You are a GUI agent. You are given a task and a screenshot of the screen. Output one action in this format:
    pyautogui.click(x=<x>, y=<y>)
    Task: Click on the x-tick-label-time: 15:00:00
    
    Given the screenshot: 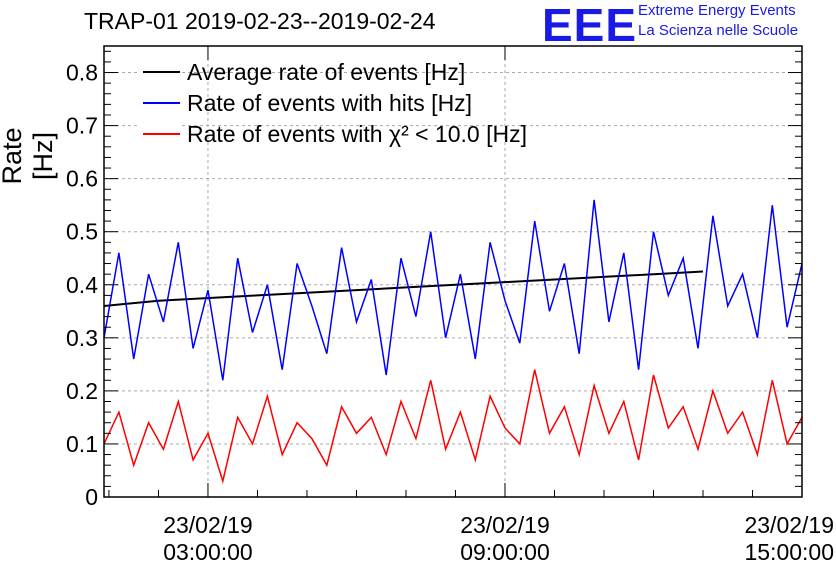 What is the action you would take?
    pyautogui.click(x=789, y=552)
    